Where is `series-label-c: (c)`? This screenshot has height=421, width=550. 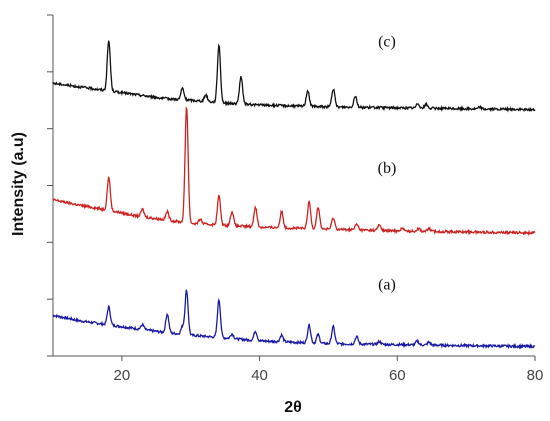 series-label-c: (c) is located at coordinates (387, 41).